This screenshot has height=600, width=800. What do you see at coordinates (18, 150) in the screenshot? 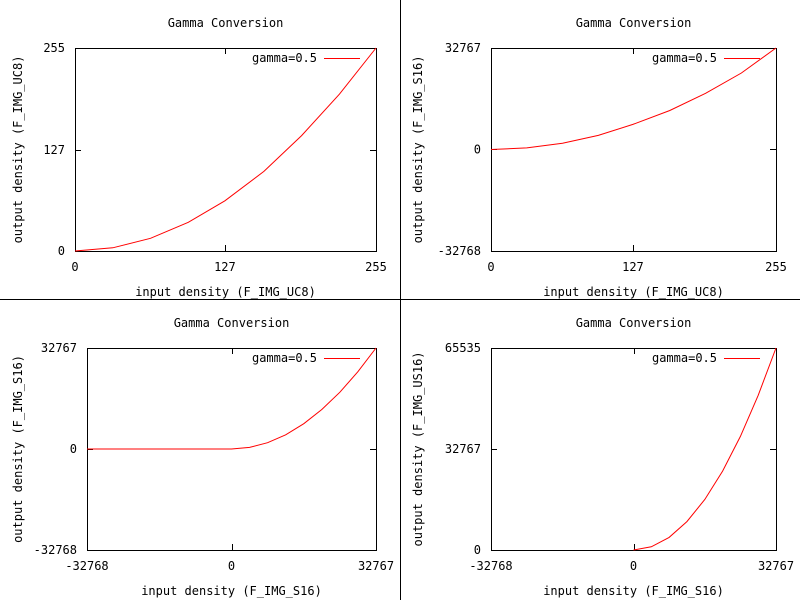
I see `y-axis-label: output density (F_IMG_UC8)` at bounding box center [18, 150].